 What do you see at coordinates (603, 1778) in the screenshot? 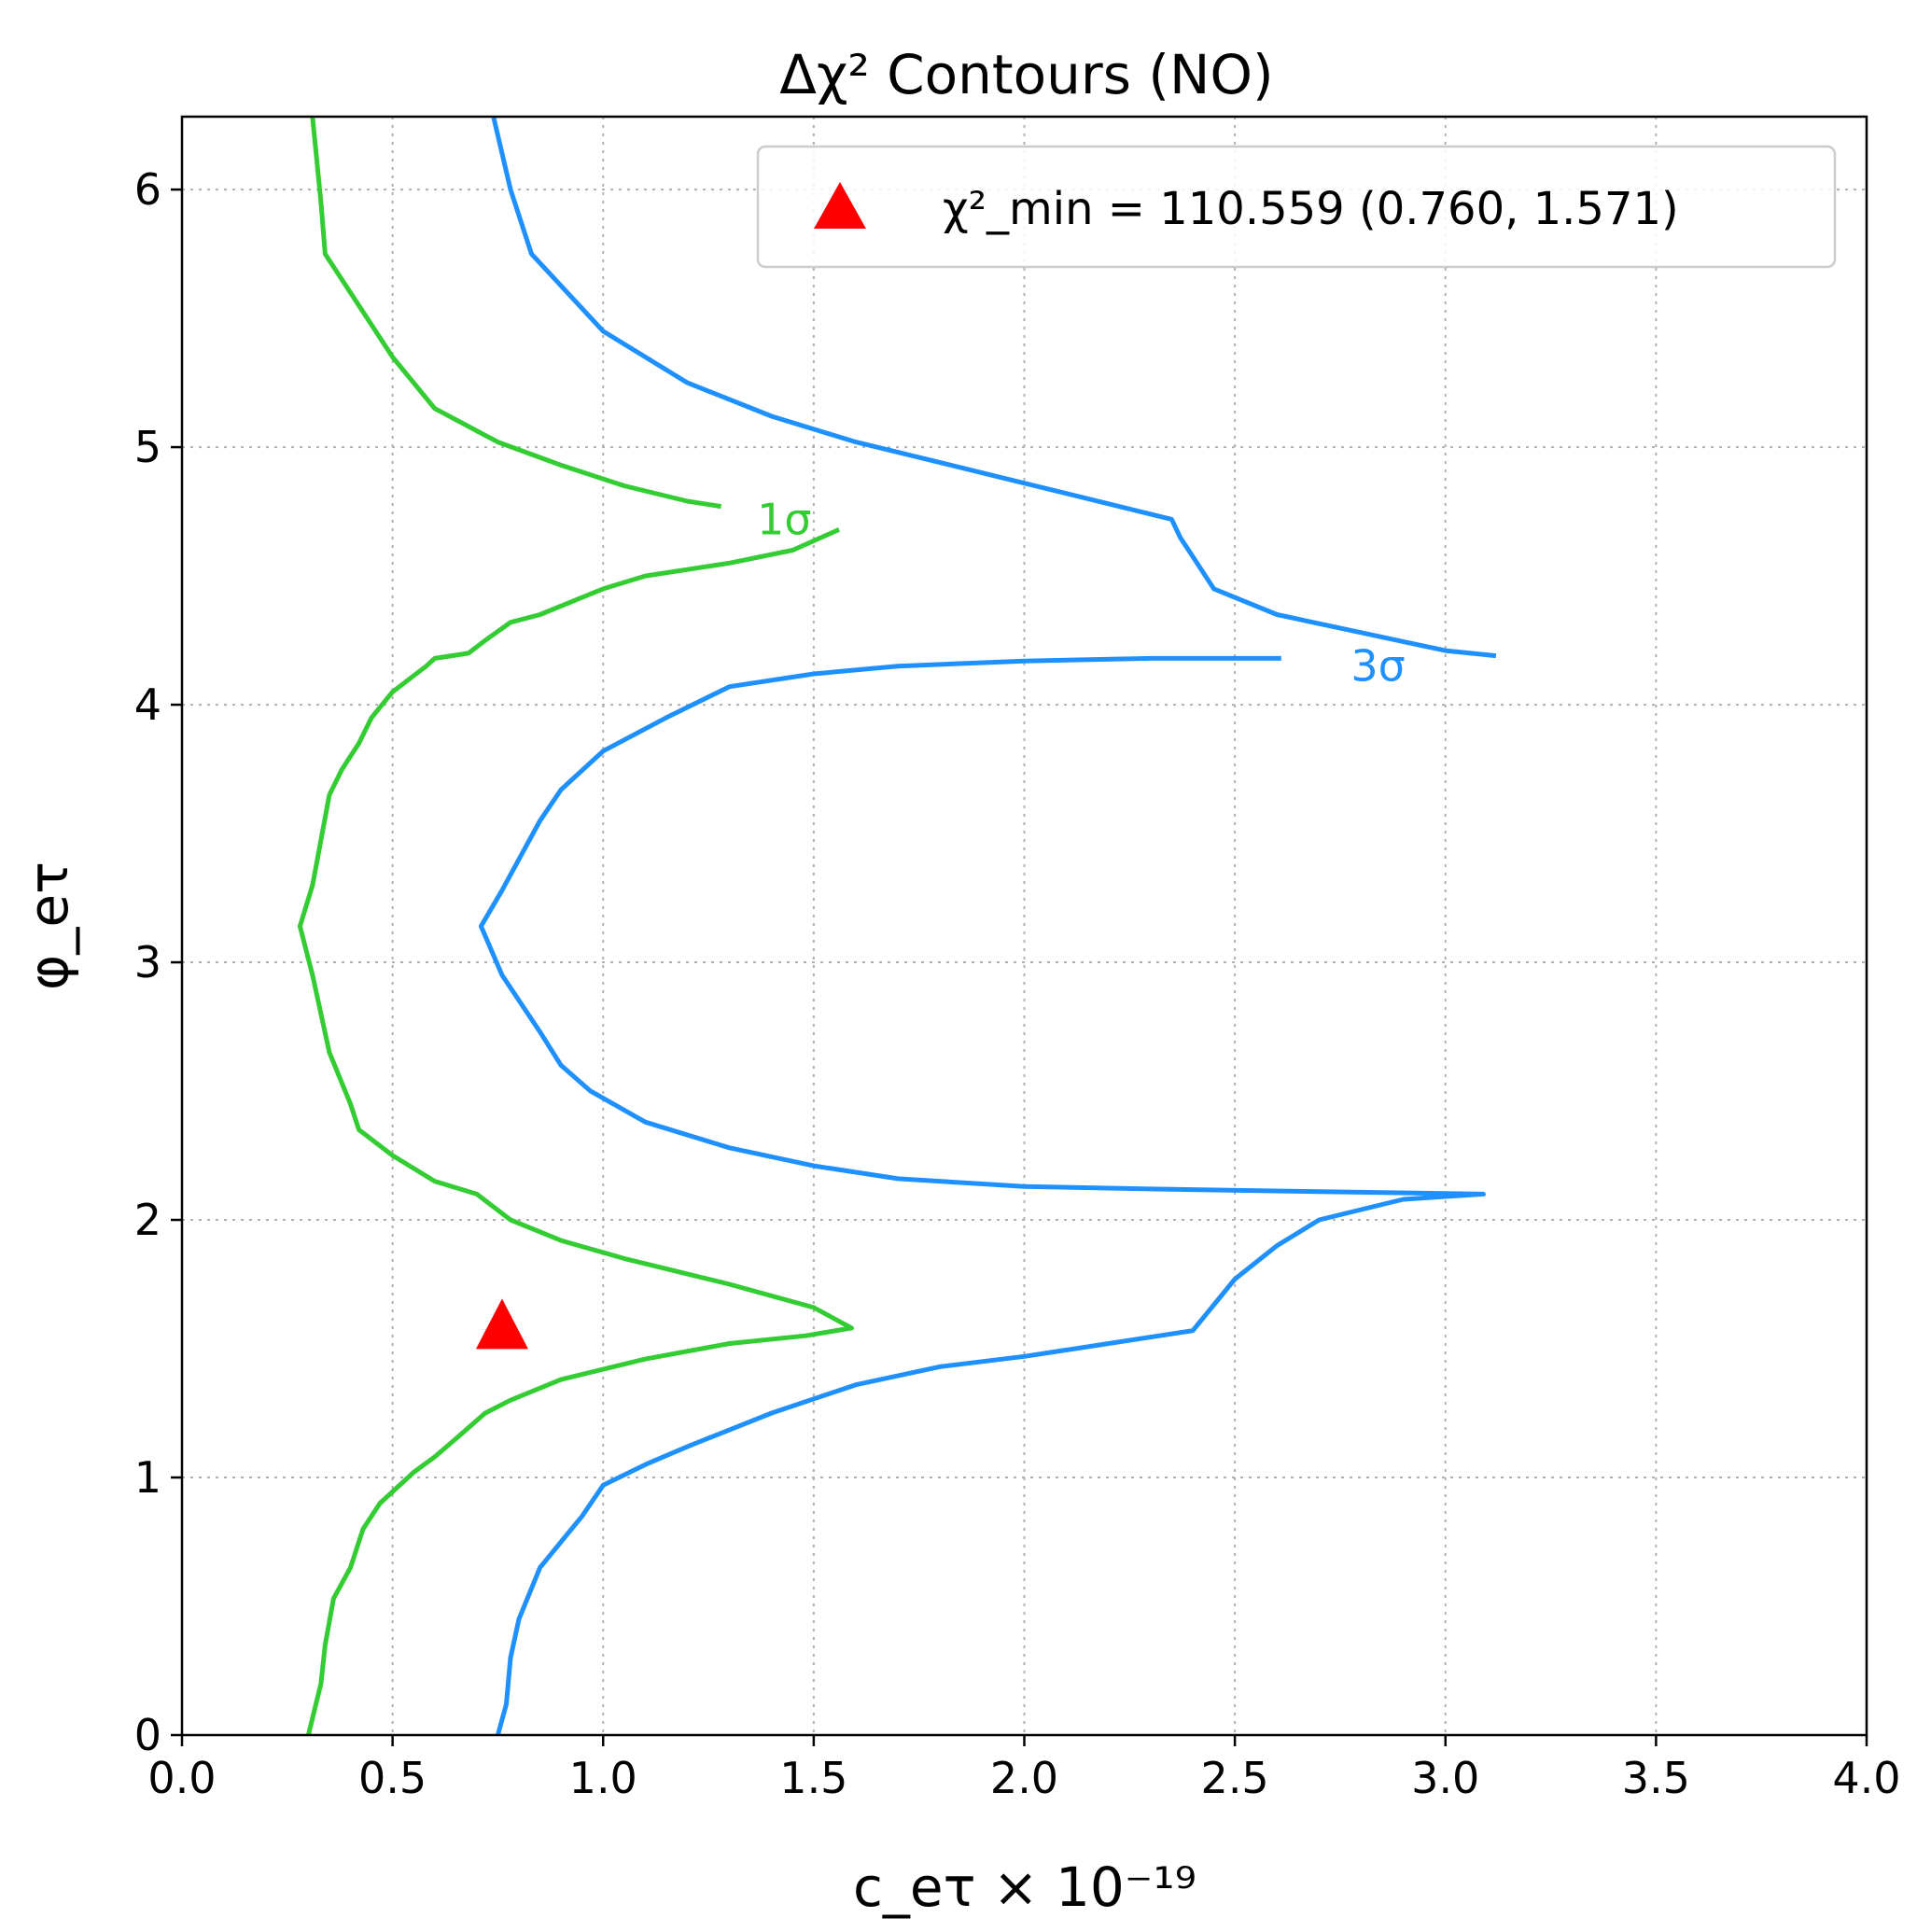
I see `x-tick-label: 1.0` at bounding box center [603, 1778].